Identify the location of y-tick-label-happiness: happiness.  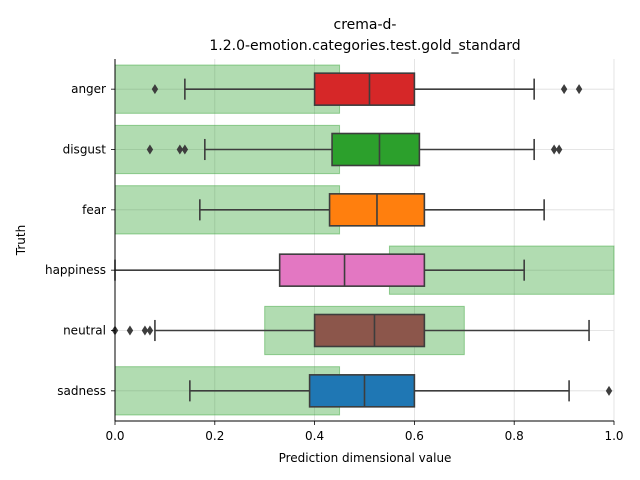
(75, 270).